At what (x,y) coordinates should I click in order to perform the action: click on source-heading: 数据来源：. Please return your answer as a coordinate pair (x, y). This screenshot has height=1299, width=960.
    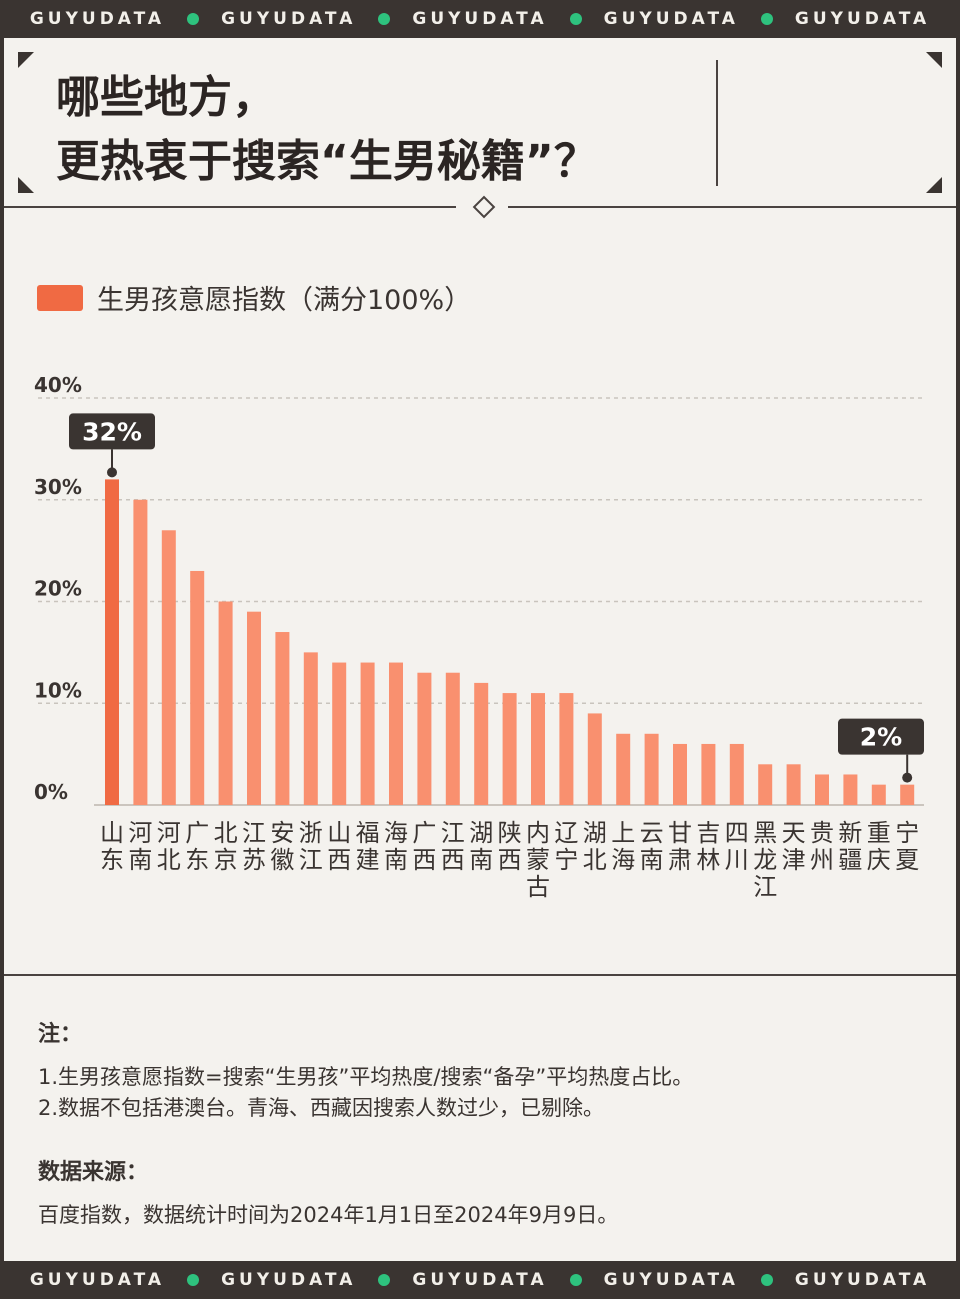
    Looking at the image, I should click on (93, 1172).